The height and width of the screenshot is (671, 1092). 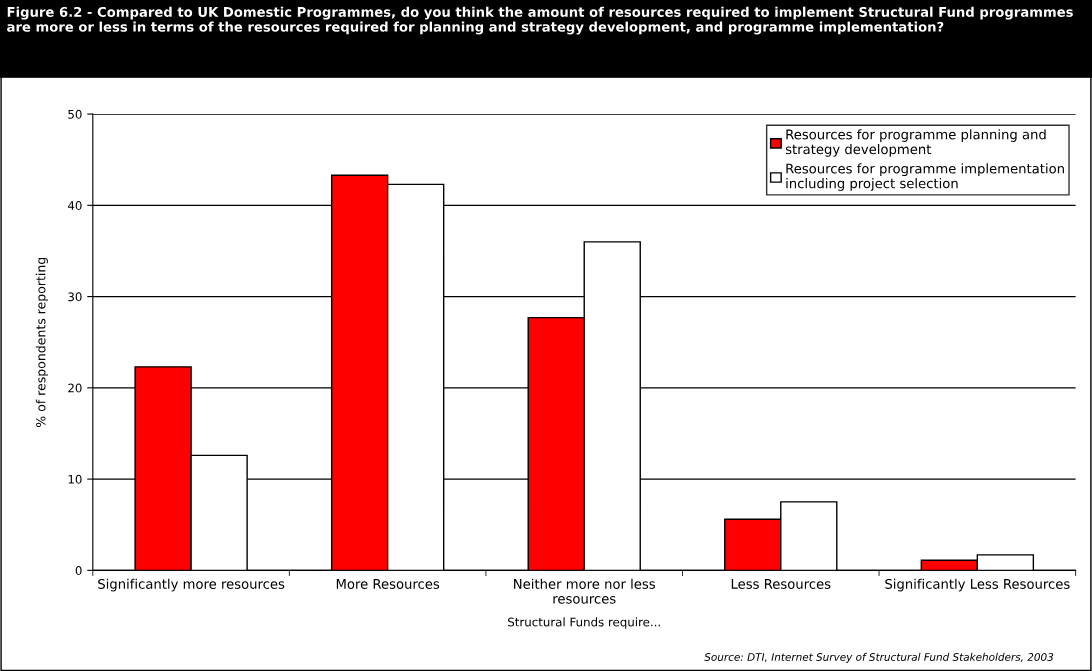 What do you see at coordinates (74, 205) in the screenshot?
I see `y-tick-label: 40` at bounding box center [74, 205].